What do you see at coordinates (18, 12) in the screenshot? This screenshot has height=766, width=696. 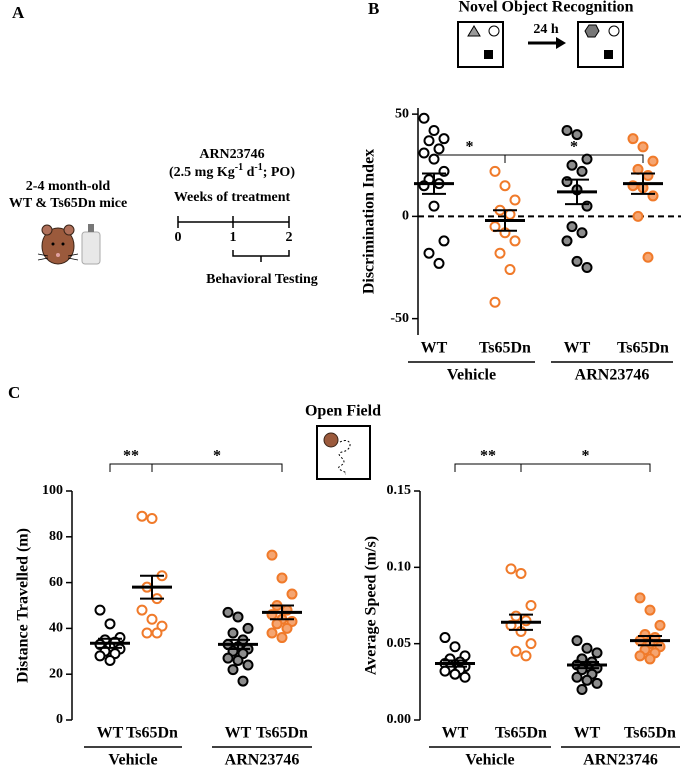 I see `panel-label: A` at bounding box center [18, 12].